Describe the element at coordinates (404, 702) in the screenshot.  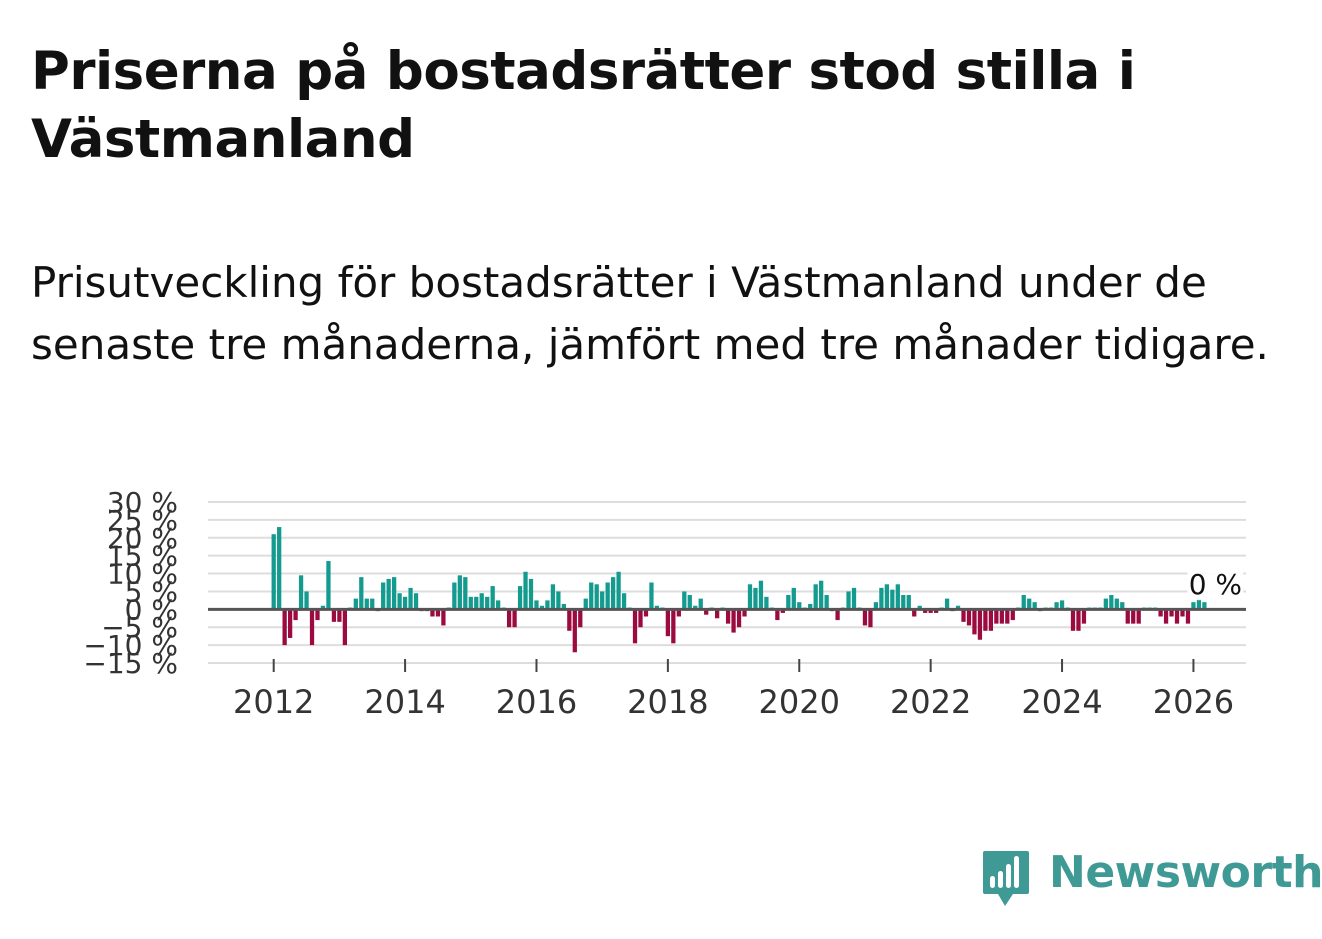
I see `x-tick-label: 2014` at that location.